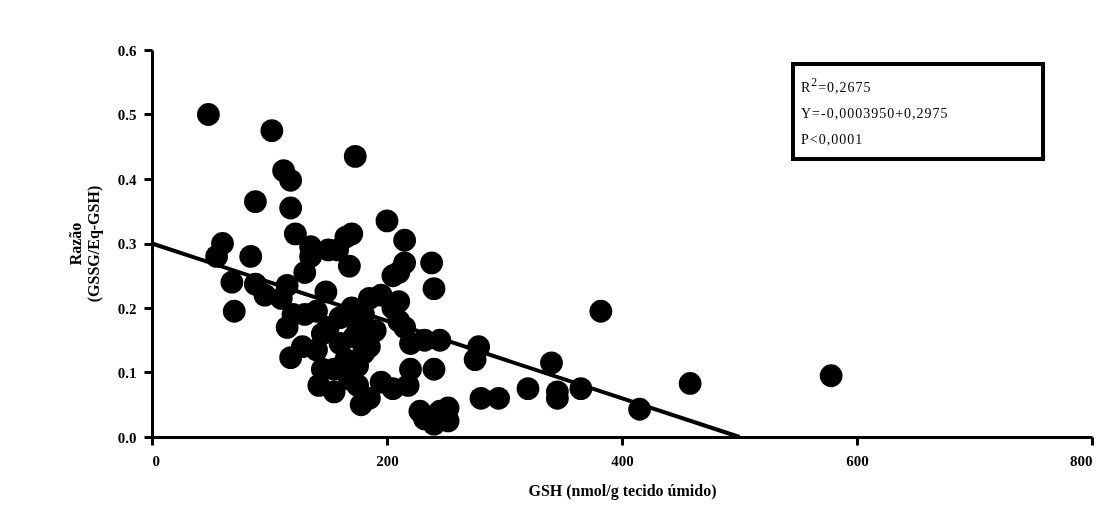 The width and height of the screenshot is (1118, 529). I want to click on y-tick-label: 0.1, so click(127, 373).